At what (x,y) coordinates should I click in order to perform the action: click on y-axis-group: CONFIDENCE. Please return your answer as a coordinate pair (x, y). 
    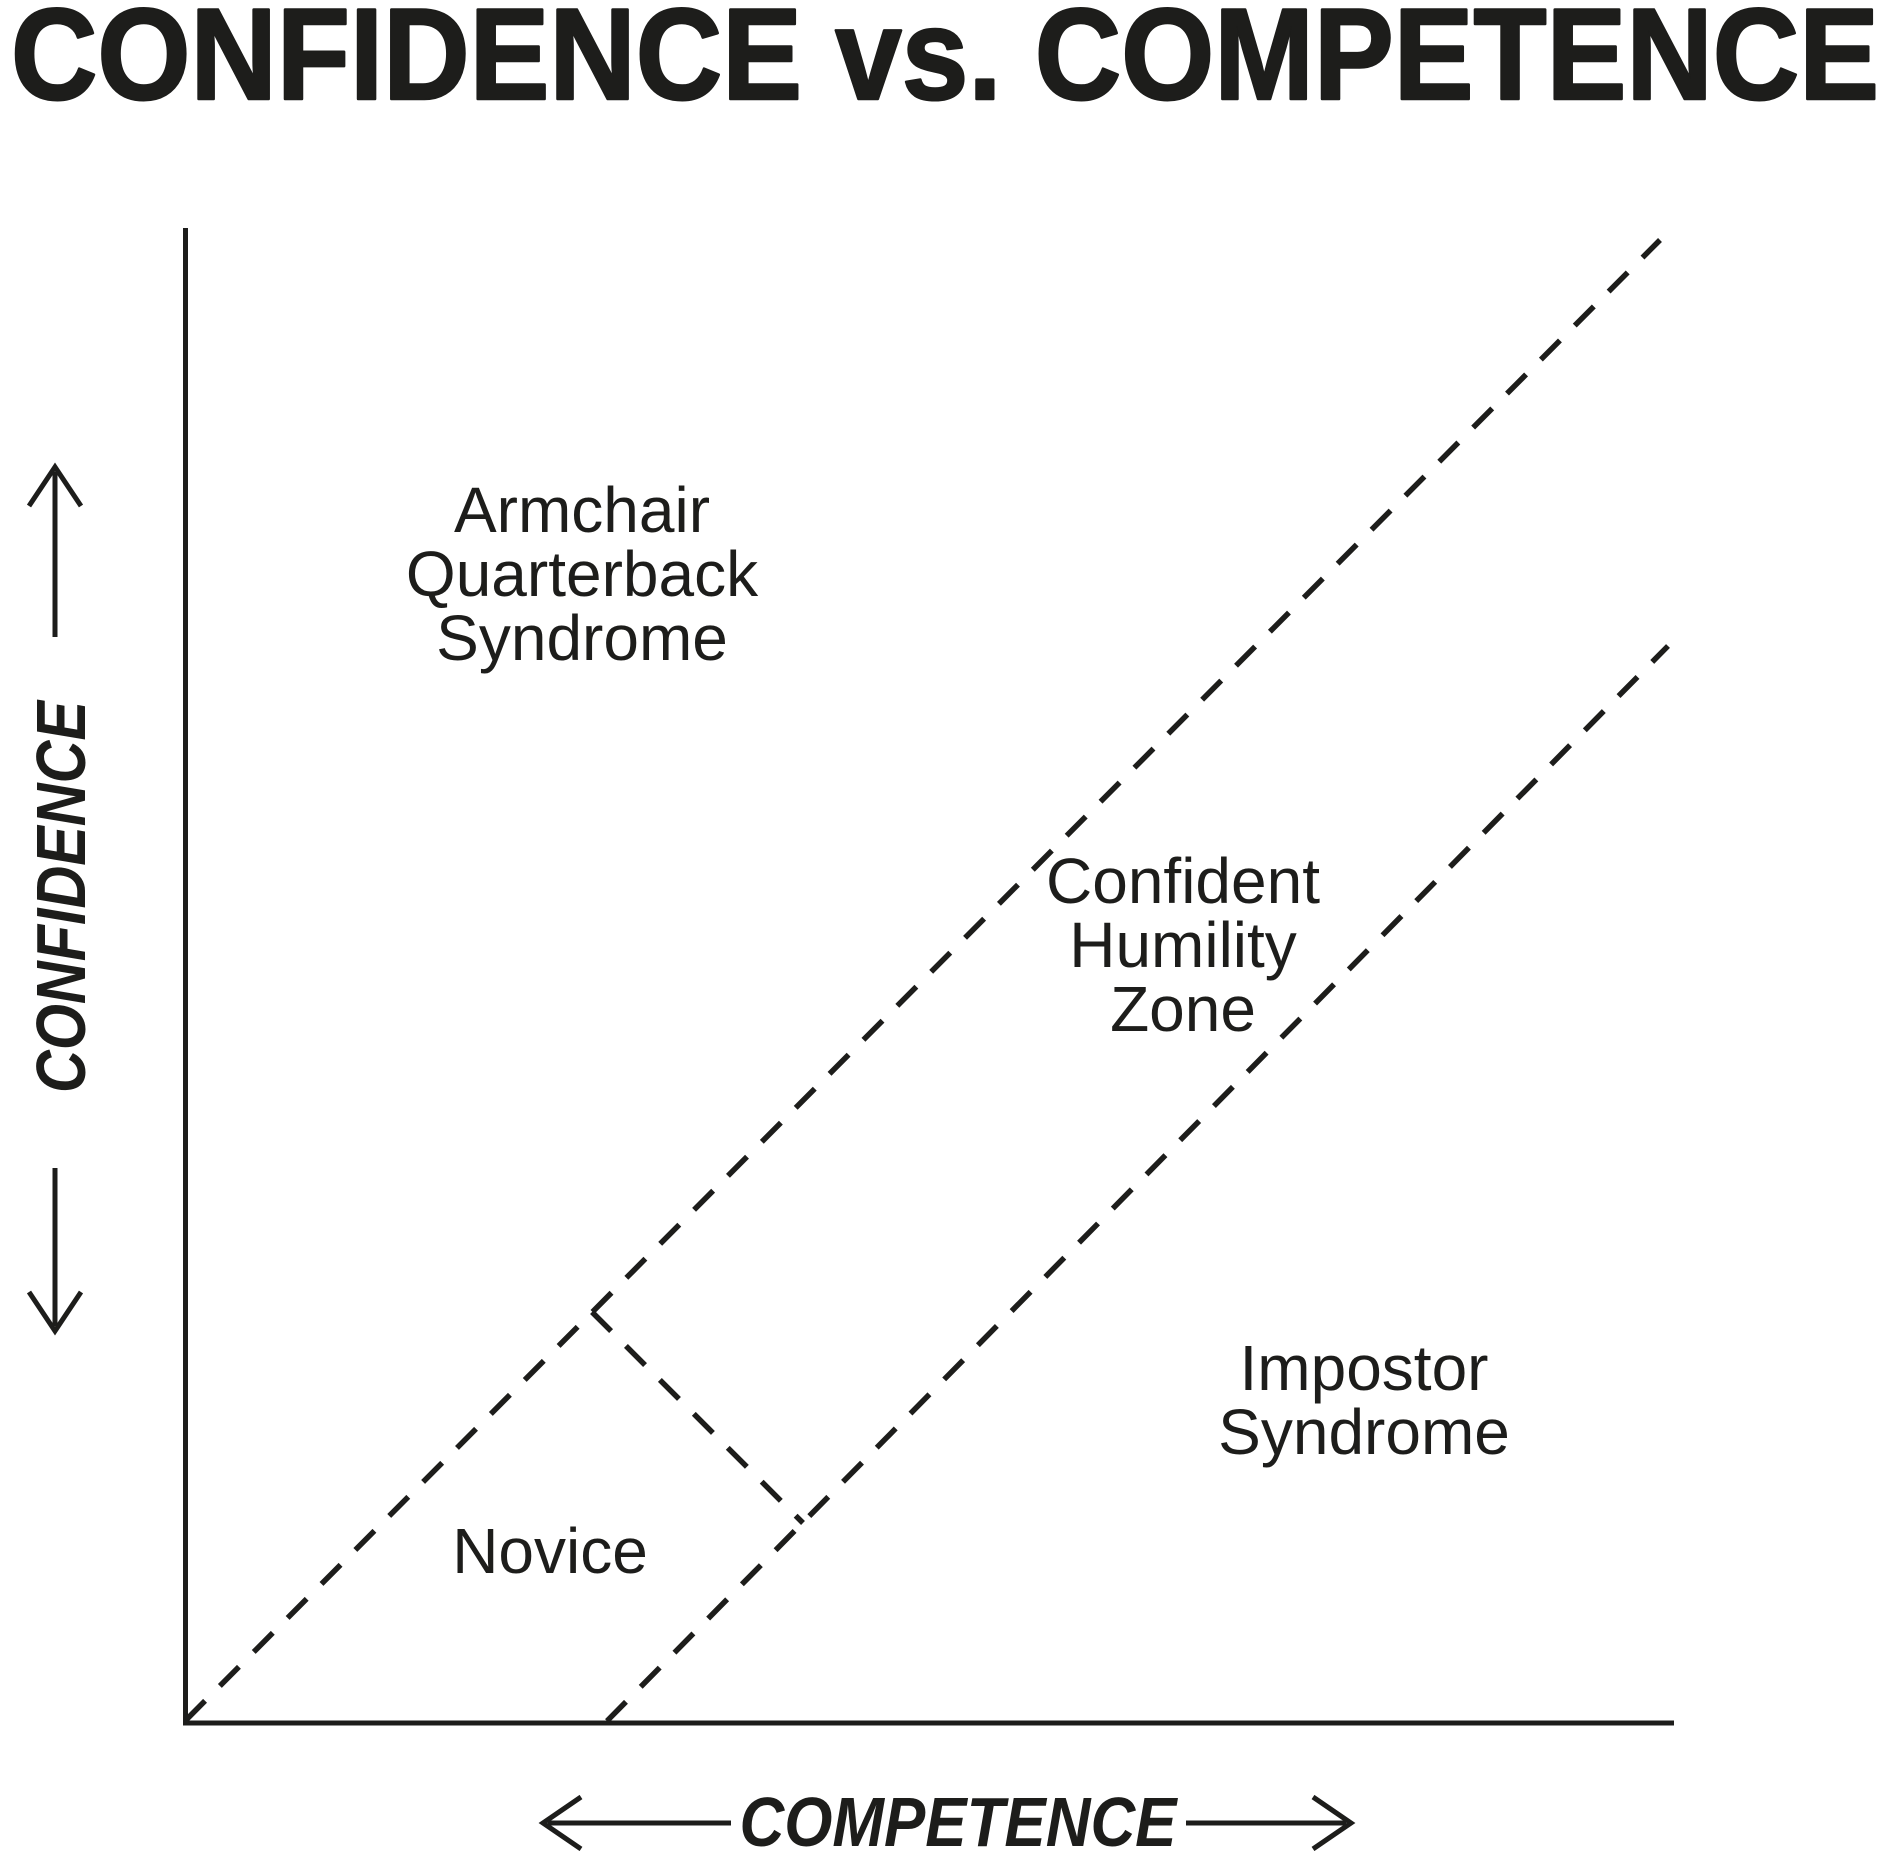
    Looking at the image, I should click on (61, 899).